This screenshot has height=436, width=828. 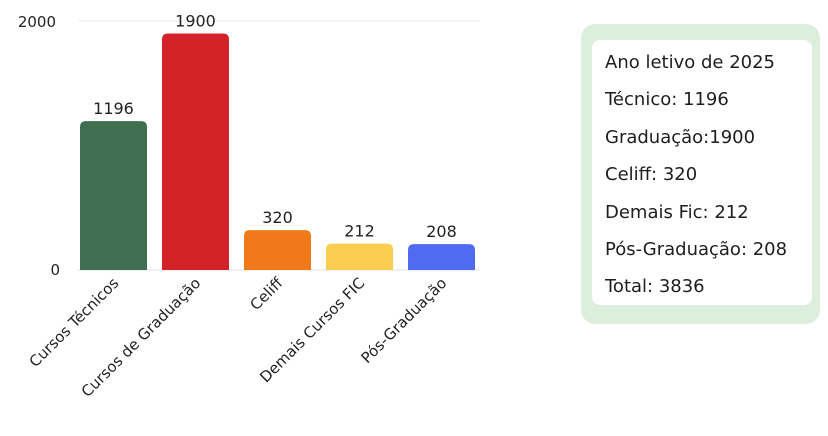 What do you see at coordinates (690, 62) in the screenshot?
I see `info-line-year: Ano letivo de 2025` at bounding box center [690, 62].